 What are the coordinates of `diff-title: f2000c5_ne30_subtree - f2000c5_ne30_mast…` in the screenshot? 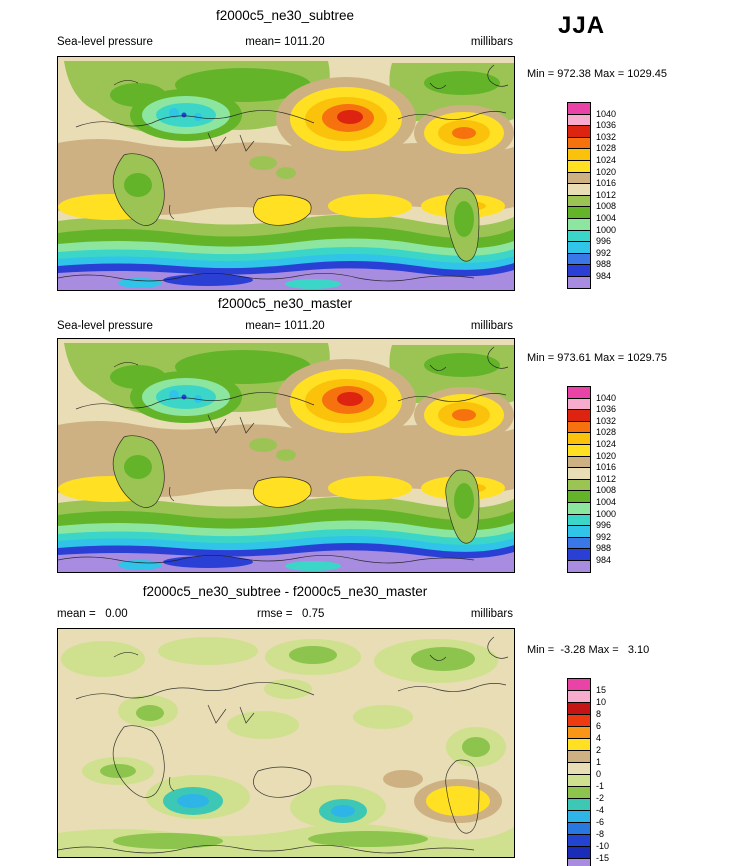 It's located at (285, 591).